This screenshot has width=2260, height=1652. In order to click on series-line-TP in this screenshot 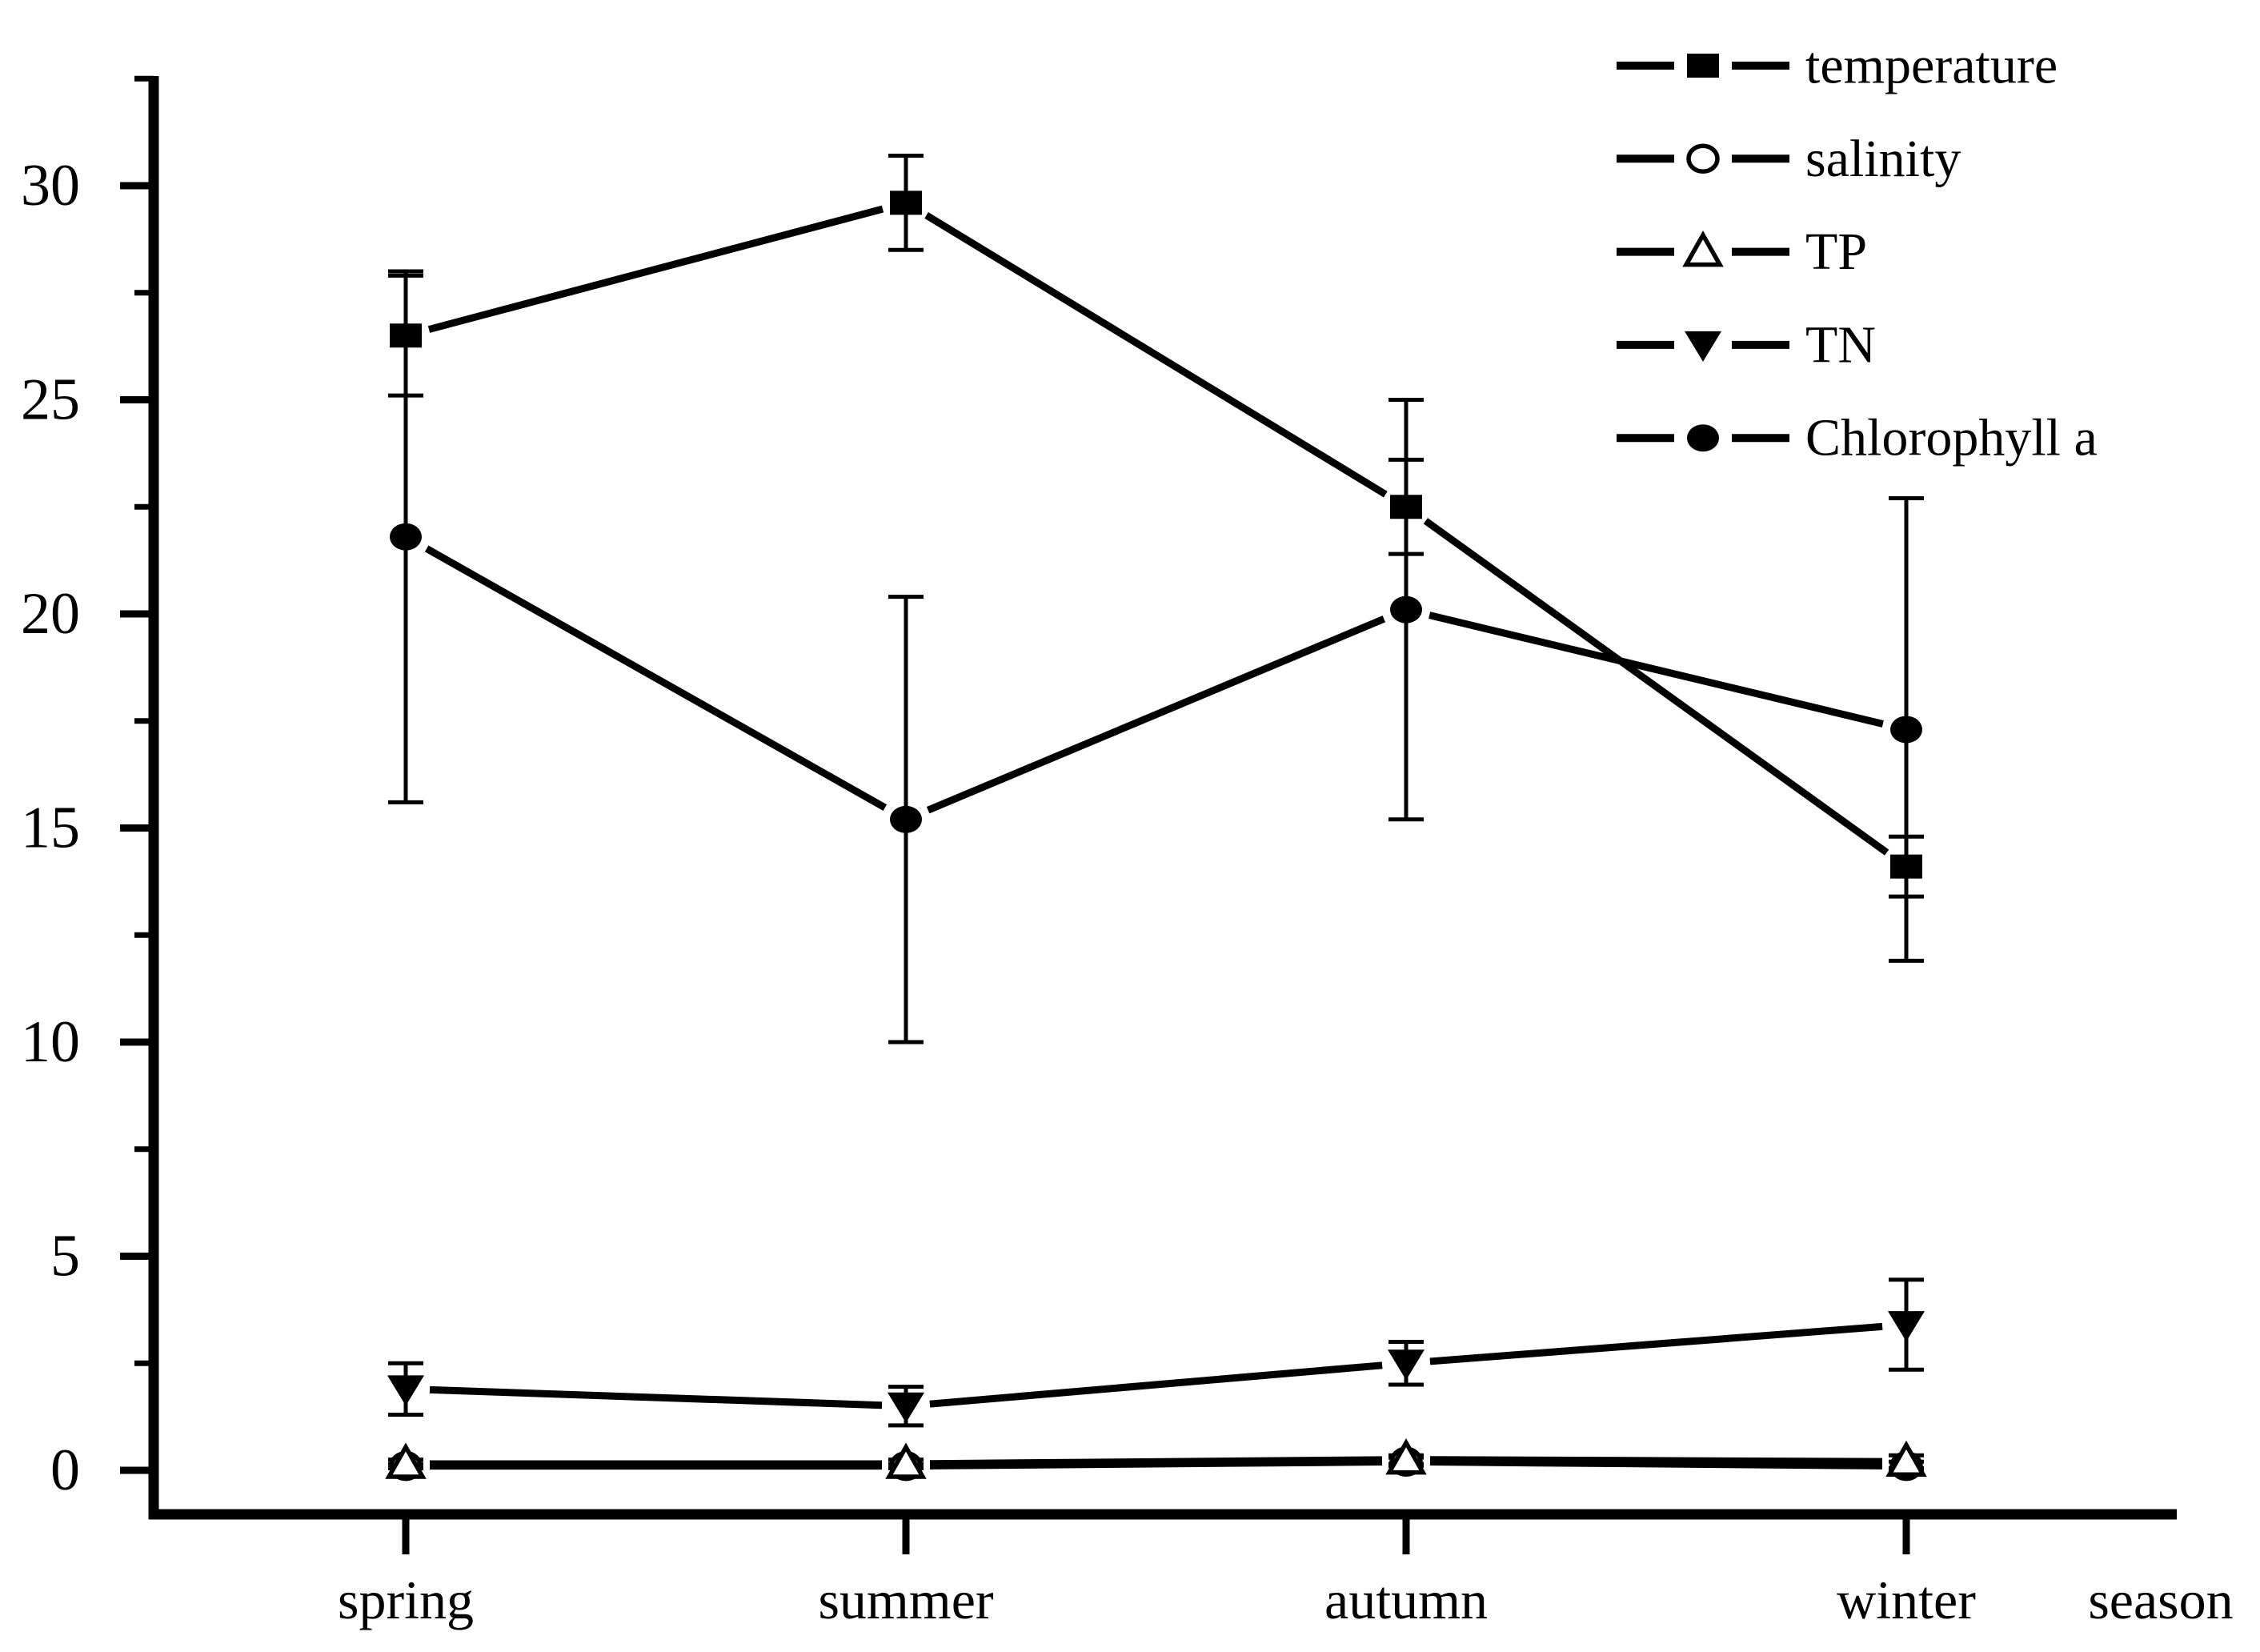, I will do `click(1156, 1462)`.